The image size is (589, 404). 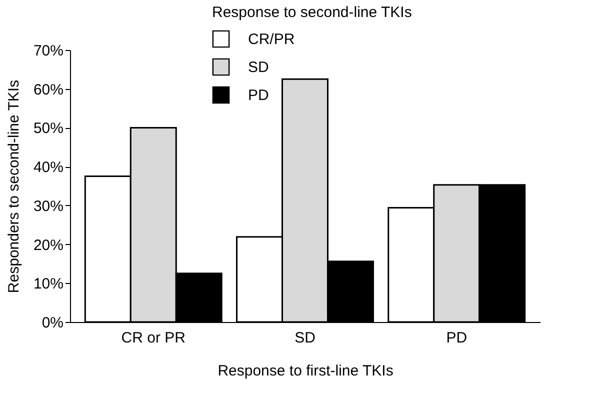 What do you see at coordinates (48, 206) in the screenshot?
I see `y-tick-label: 30%` at bounding box center [48, 206].